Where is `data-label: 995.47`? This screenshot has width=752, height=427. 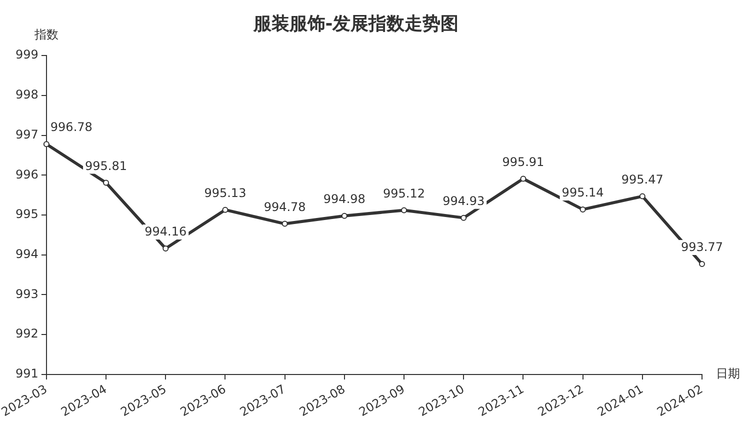
data-label: 995.47 is located at coordinates (642, 179).